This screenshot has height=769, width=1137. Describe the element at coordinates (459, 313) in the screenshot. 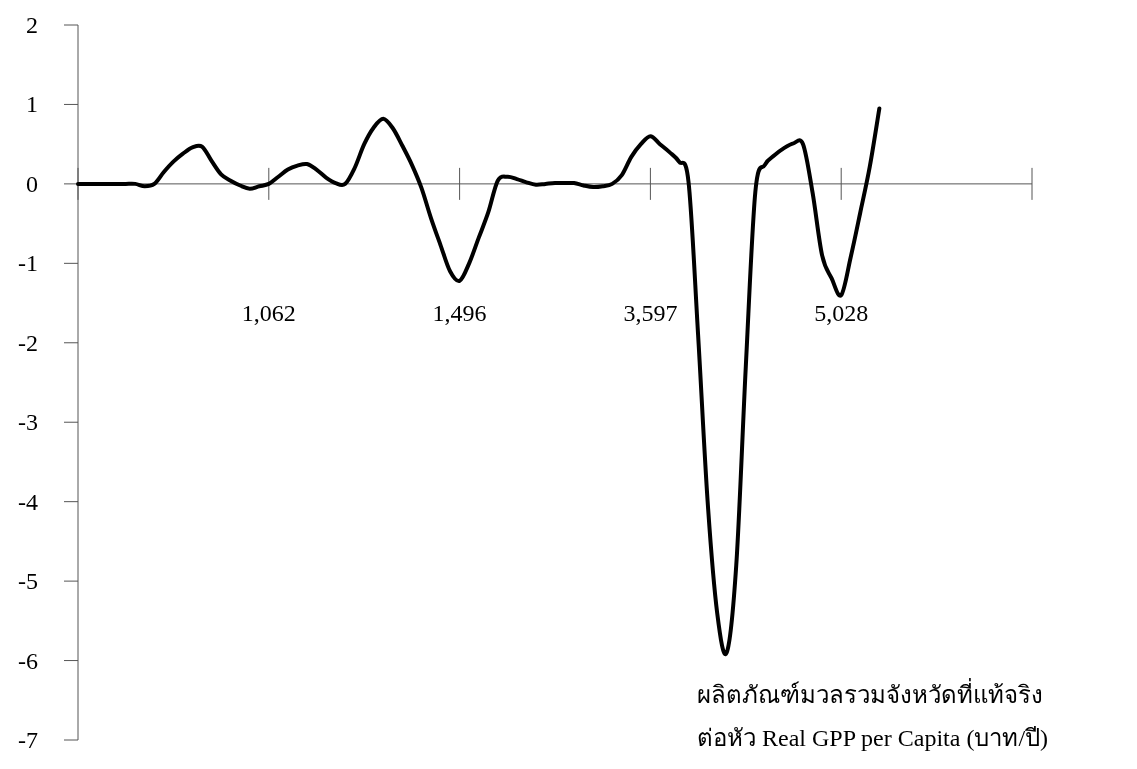

I see `x-tick-label: 1,496` at that location.